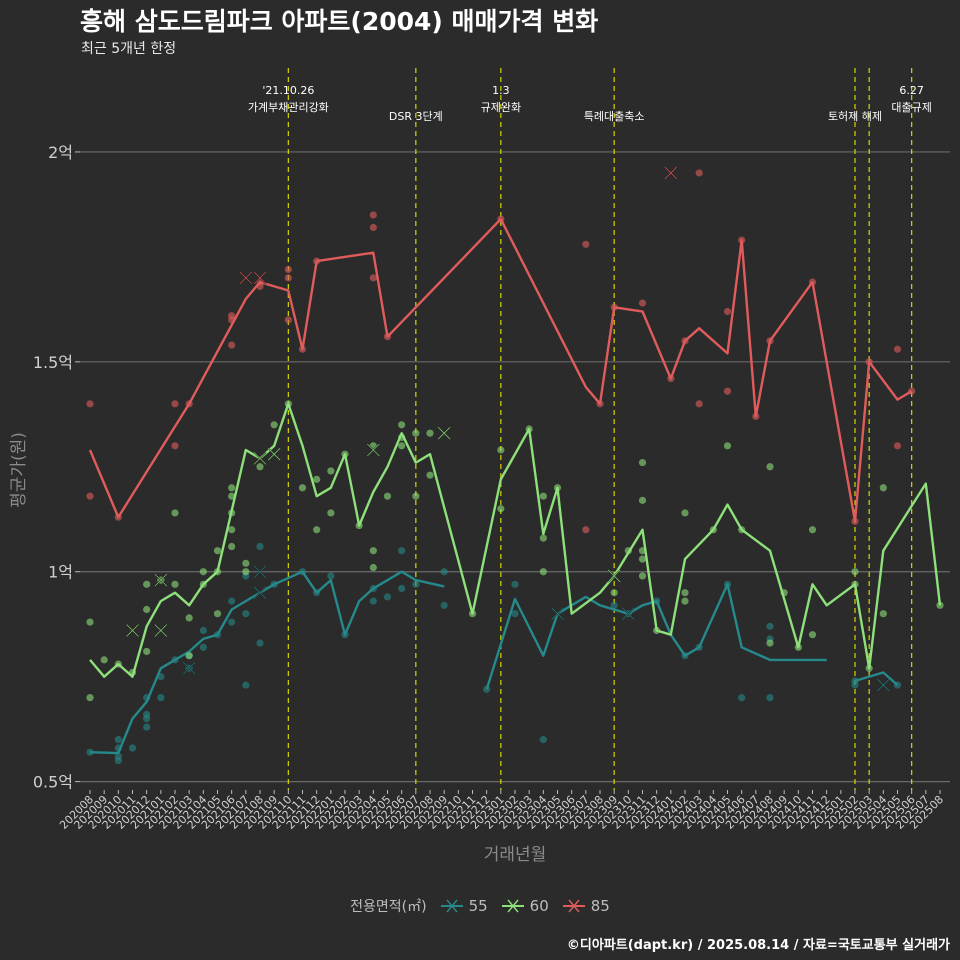  Describe the element at coordinates (855, 116) in the screenshot. I see `event-label: 토허제 해제` at that location.